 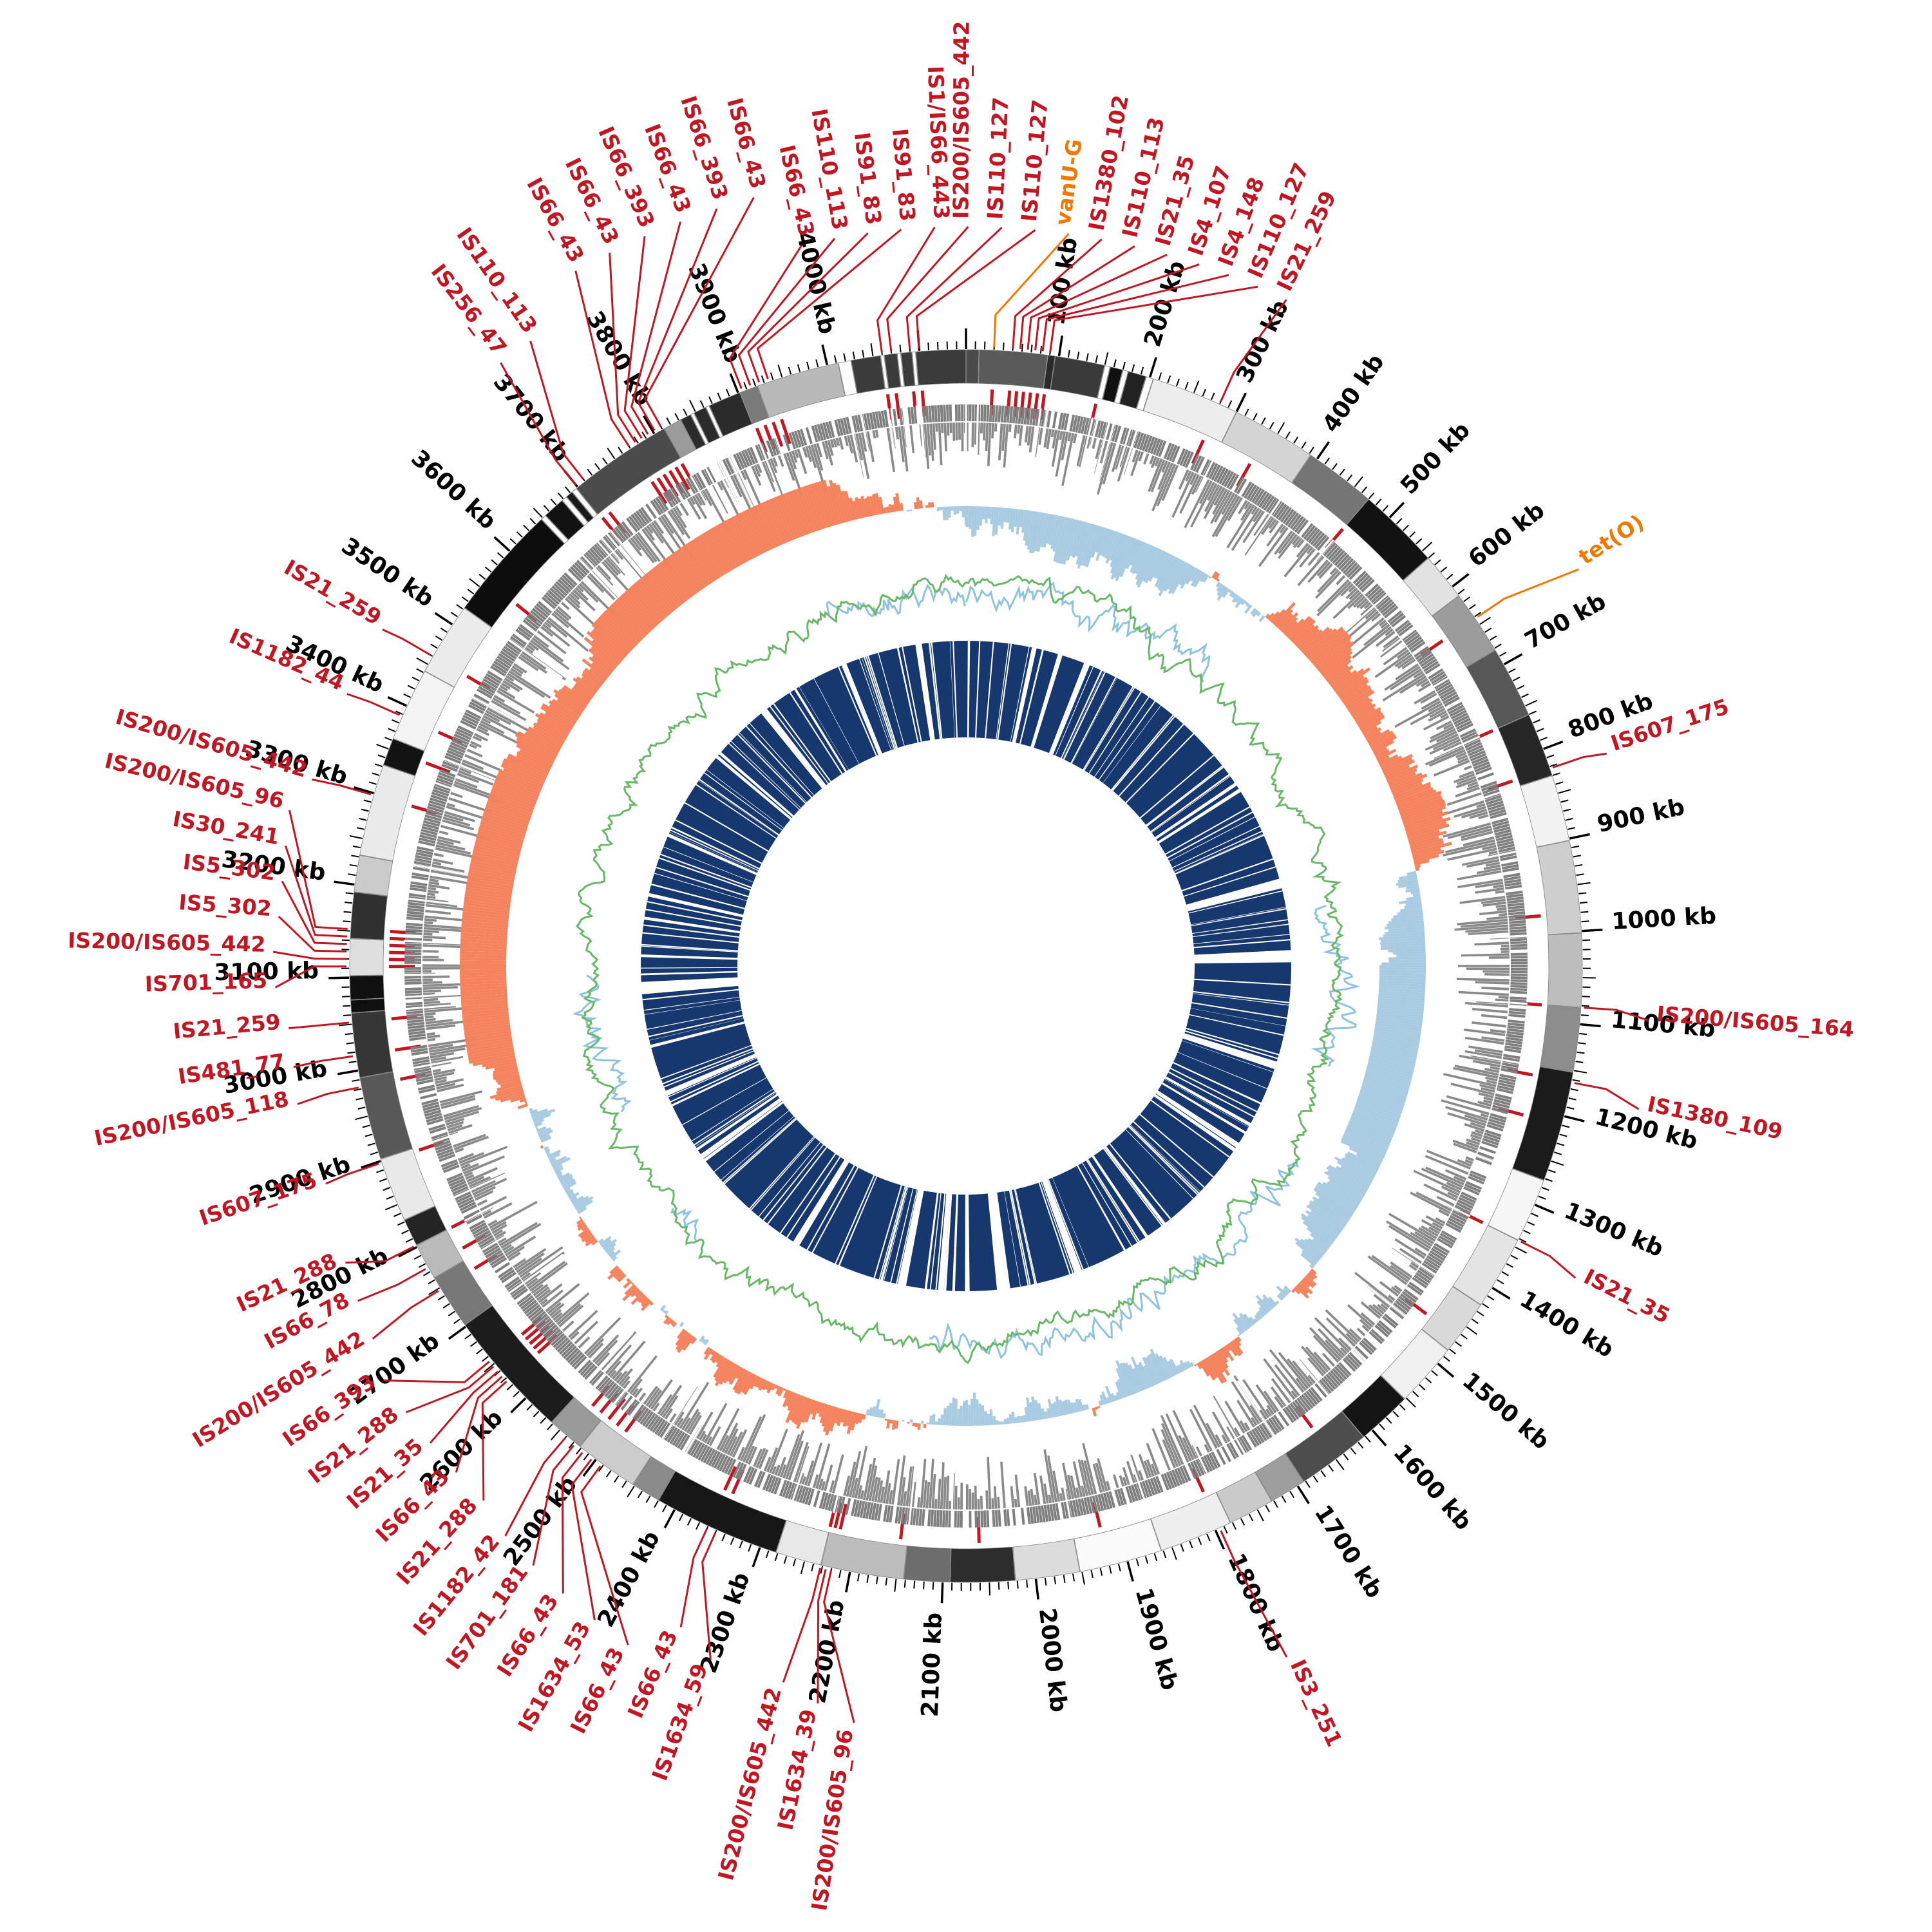 I want to click on annotation-label: IS5_302, so click(x=225, y=905).